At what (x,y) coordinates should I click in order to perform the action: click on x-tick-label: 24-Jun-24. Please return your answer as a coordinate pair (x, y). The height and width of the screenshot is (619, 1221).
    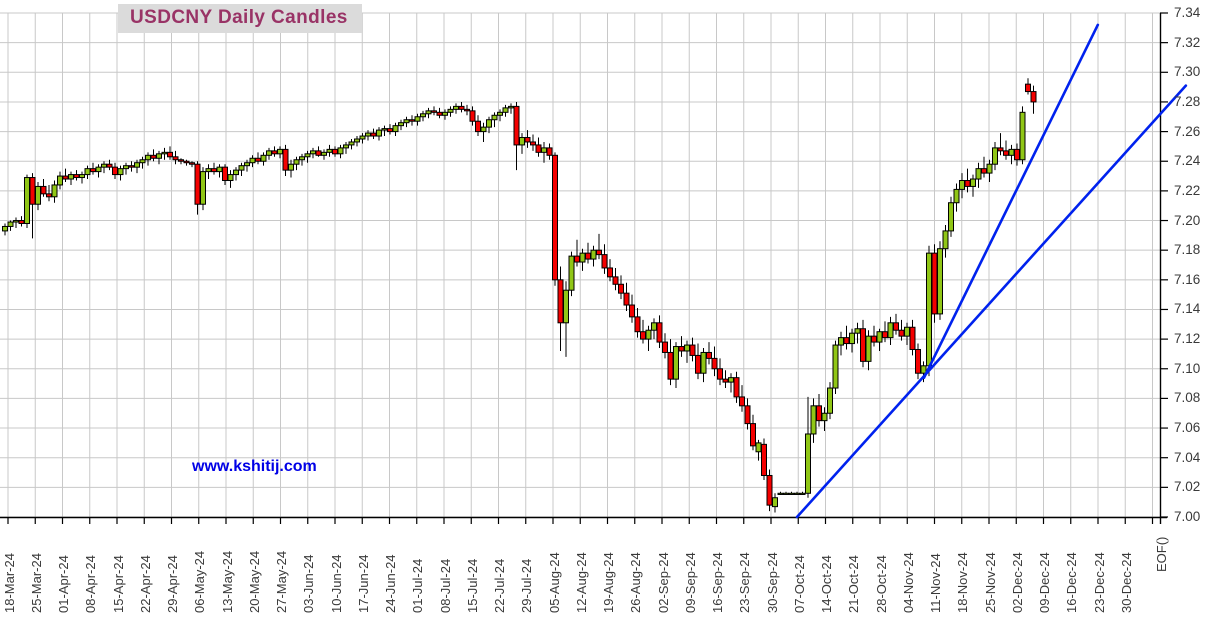
    Looking at the image, I should click on (390, 583).